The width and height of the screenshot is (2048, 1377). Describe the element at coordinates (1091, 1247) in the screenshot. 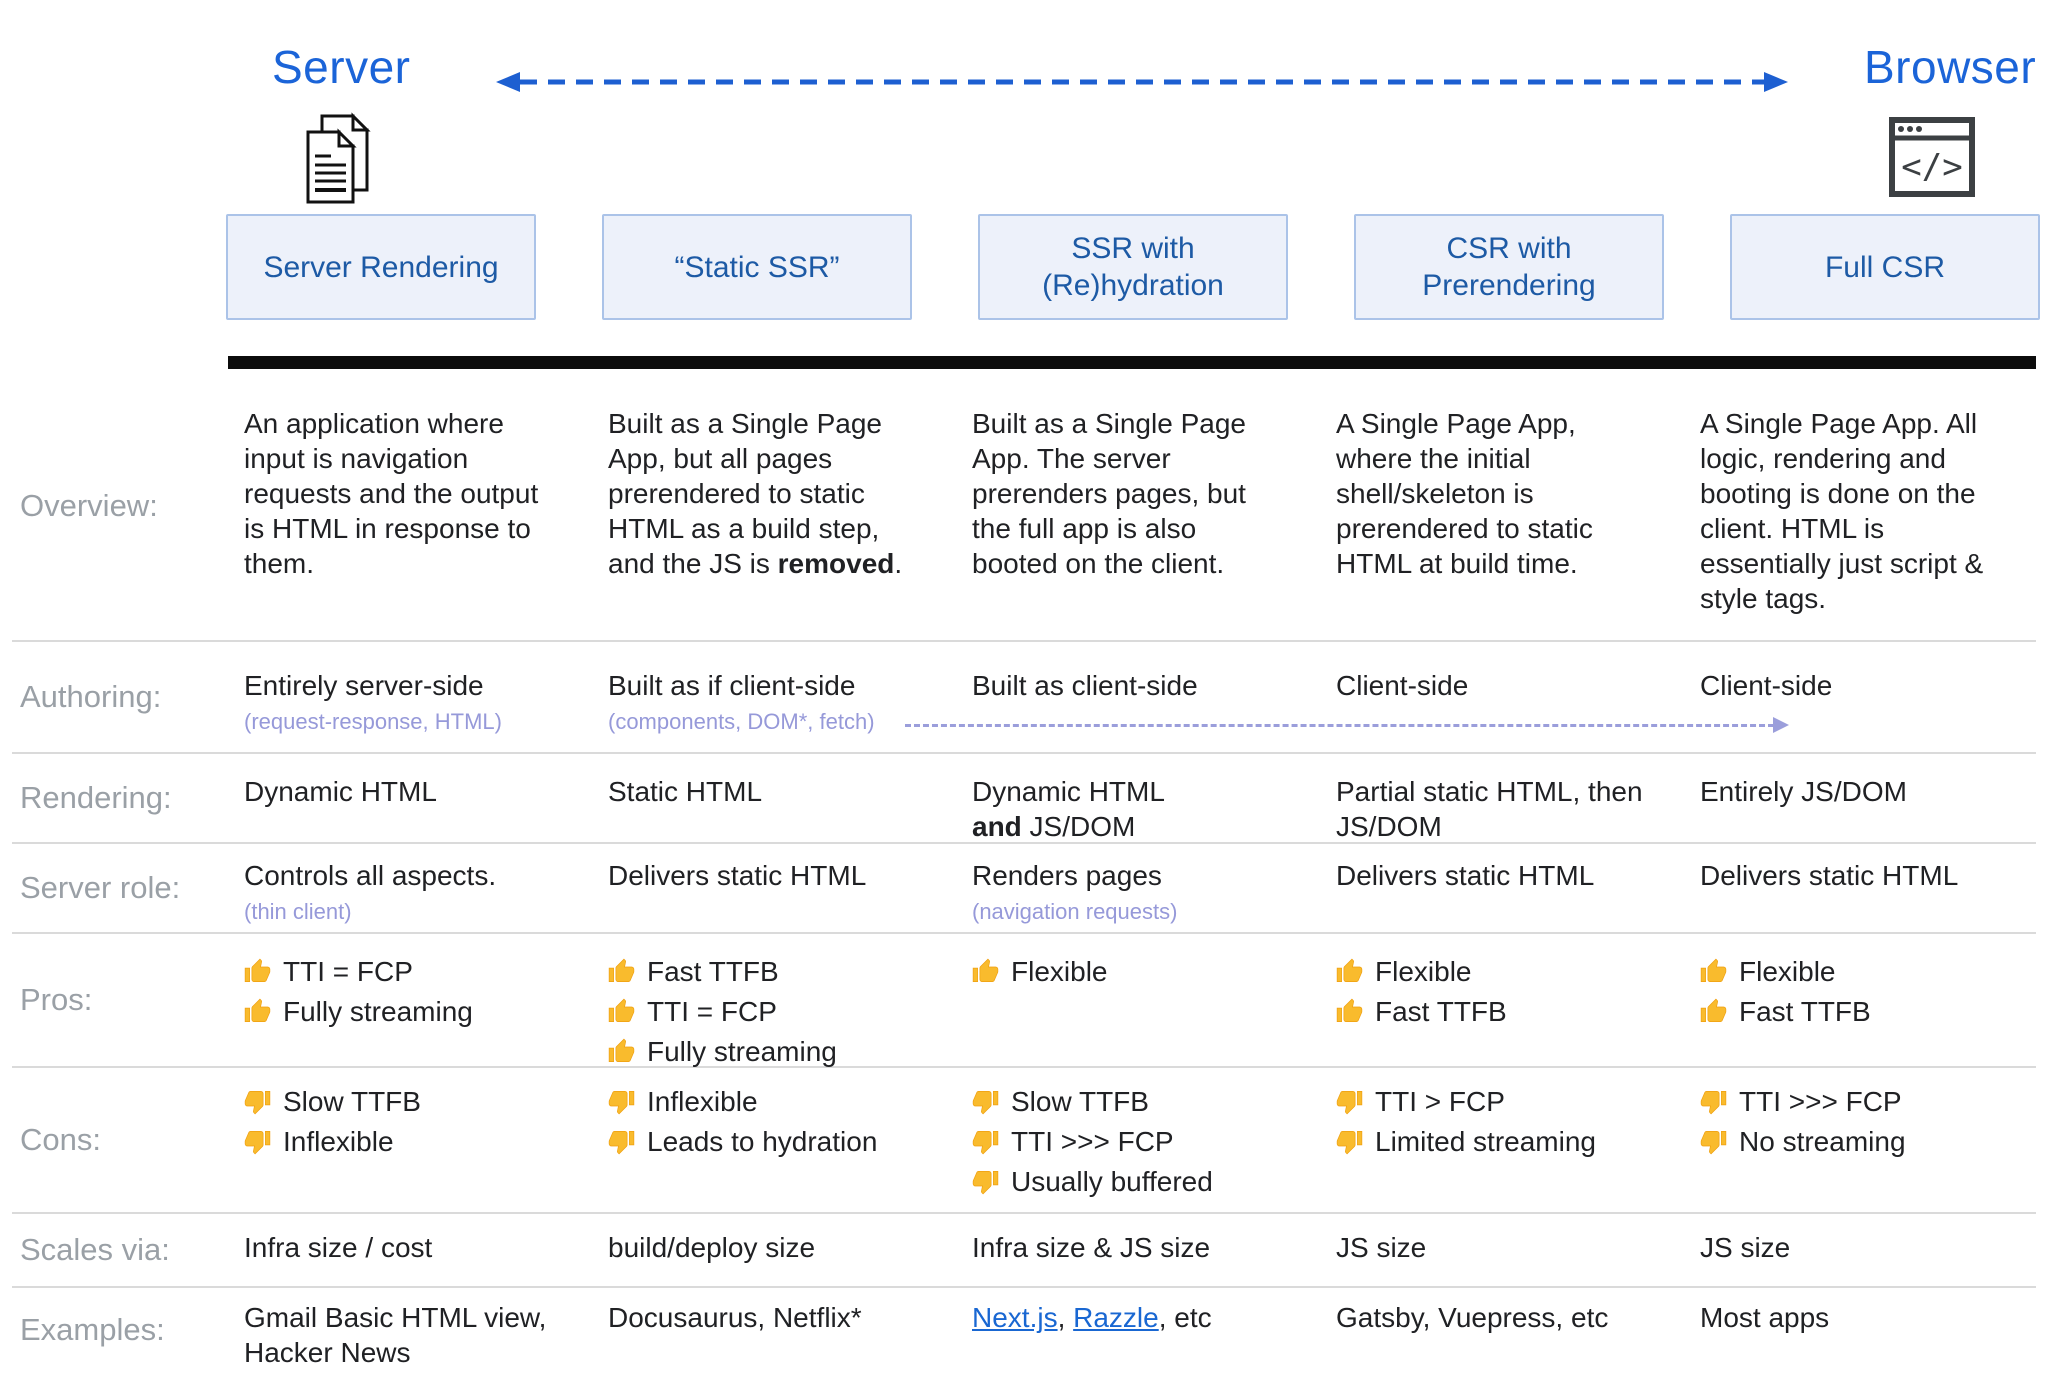

I see `scales-ssr-rehydration: Infra size & JS size` at that location.